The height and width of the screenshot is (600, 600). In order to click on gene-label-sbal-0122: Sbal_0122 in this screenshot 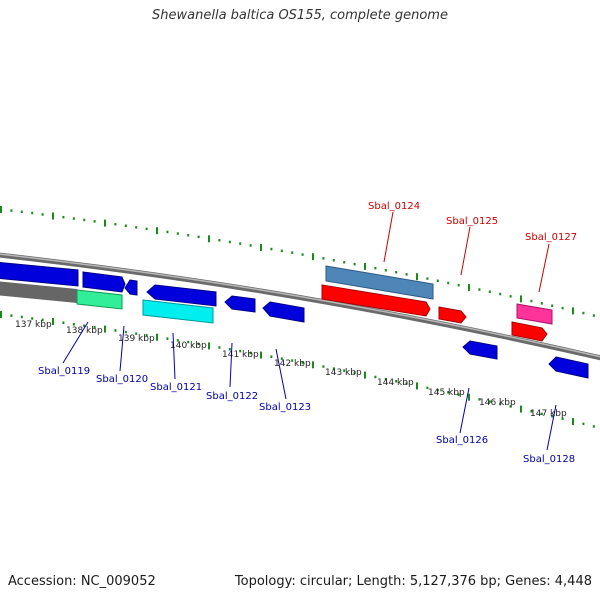, I will do `click(232, 396)`.